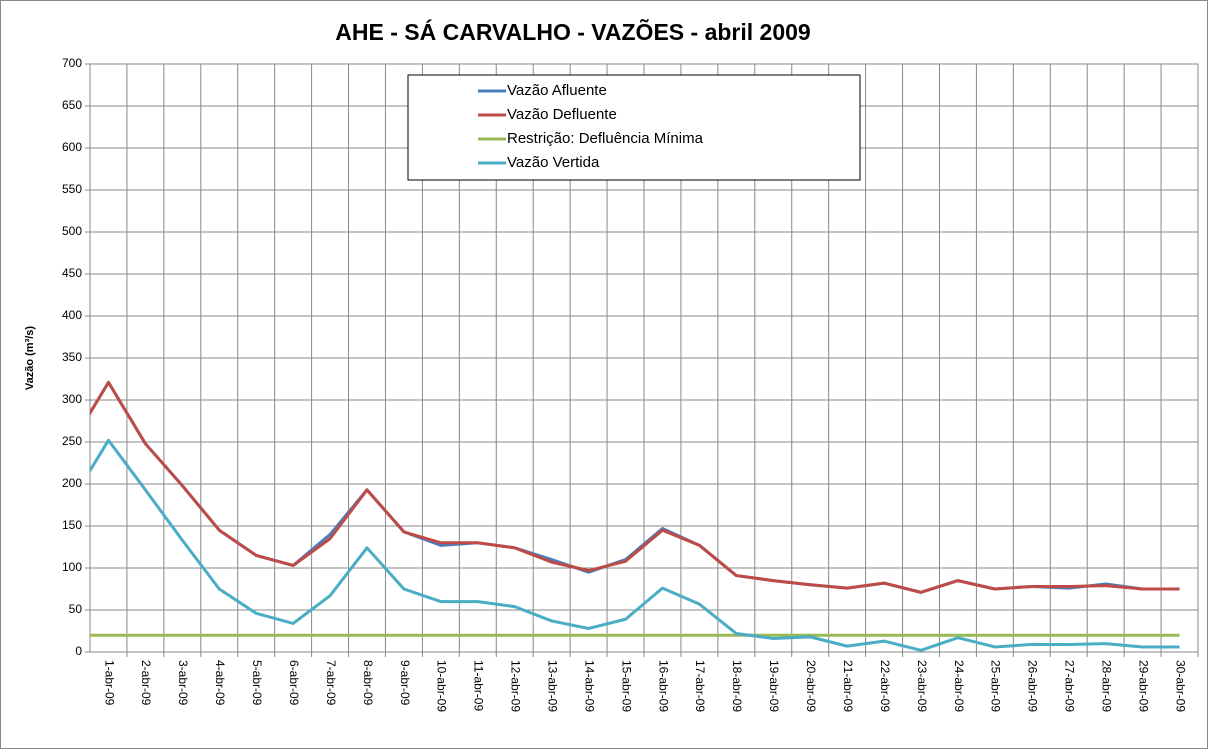  What do you see at coordinates (183, 683) in the screenshot?
I see `x-tick-label: 3-abr-09` at bounding box center [183, 683].